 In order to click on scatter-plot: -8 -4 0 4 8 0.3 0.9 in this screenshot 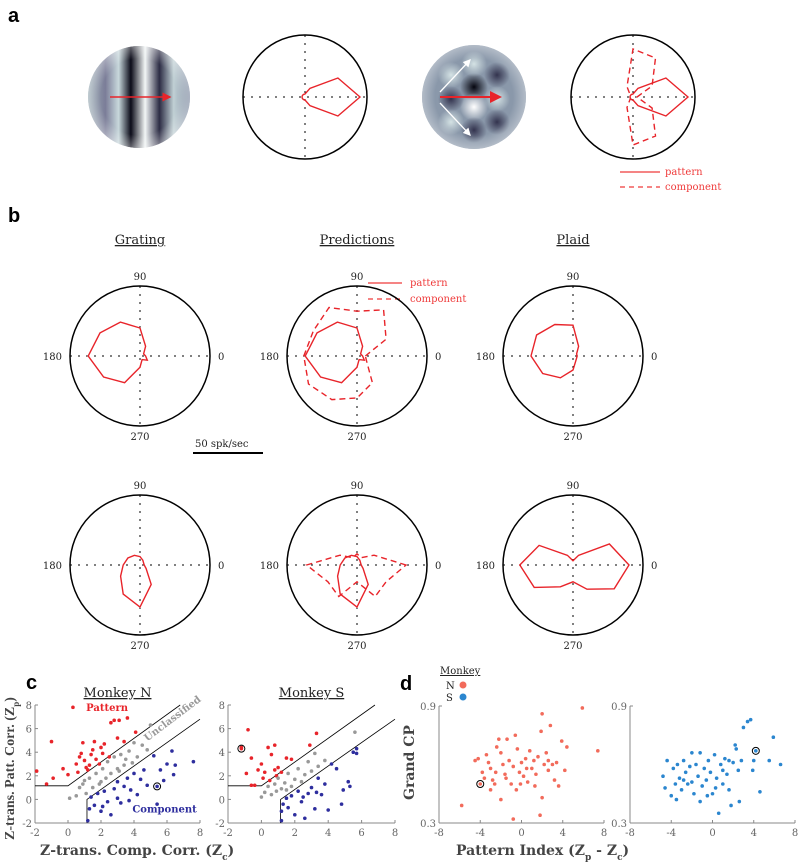, I will do `click(513, 770)`.